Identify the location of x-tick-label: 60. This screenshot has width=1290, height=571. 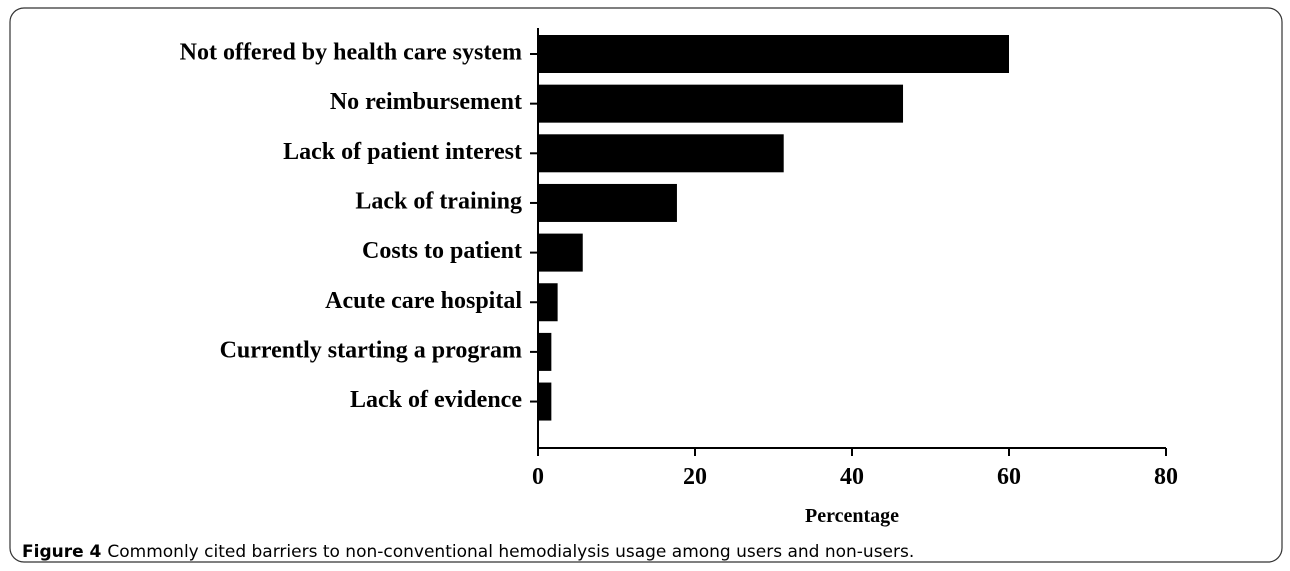
(1009, 477).